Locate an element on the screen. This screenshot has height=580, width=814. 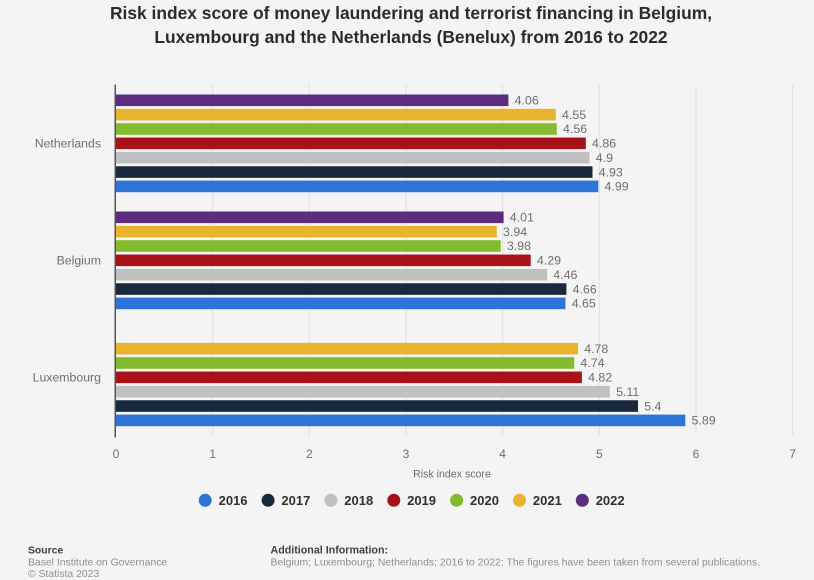
svg-text: 4.56 is located at coordinates (575, 129).